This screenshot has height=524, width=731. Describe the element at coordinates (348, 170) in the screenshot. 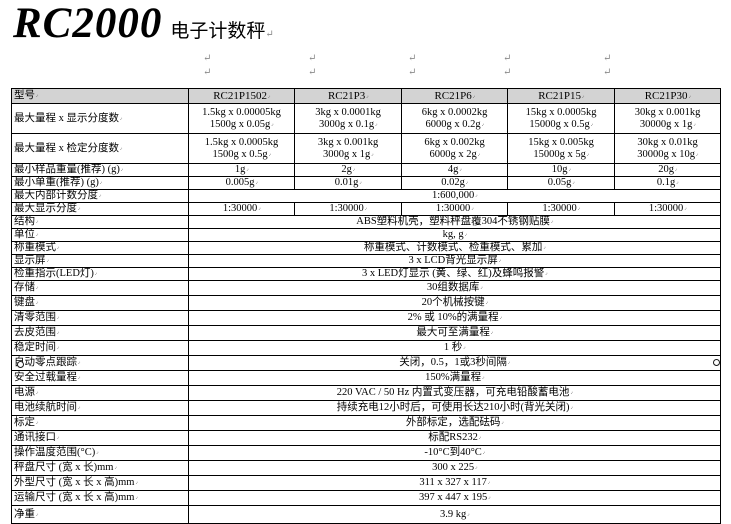

I see `spec-value-cell: 2g` at that location.